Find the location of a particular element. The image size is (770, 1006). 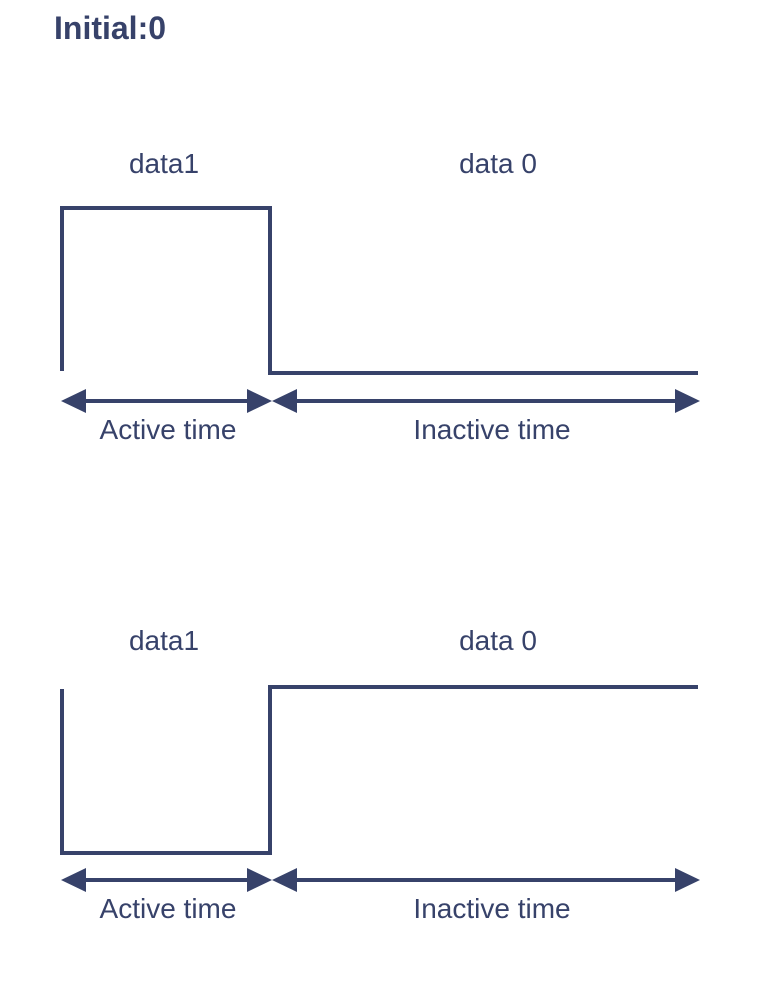

diagram1-data1-label: data1 is located at coordinates (164, 163).